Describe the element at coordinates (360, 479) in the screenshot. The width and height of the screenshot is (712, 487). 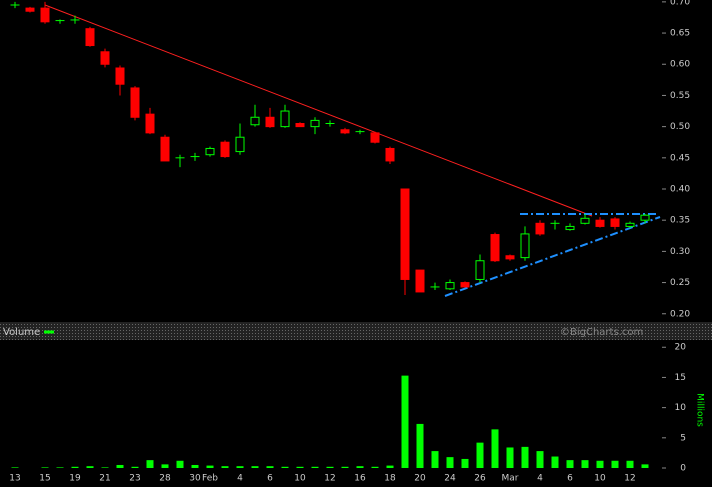
I see `x-tick-label: 16` at that location.